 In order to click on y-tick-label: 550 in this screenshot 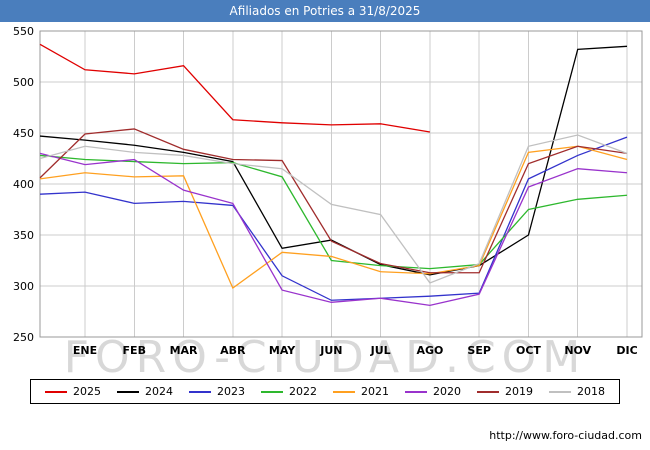, I will do `click(23, 31)`.